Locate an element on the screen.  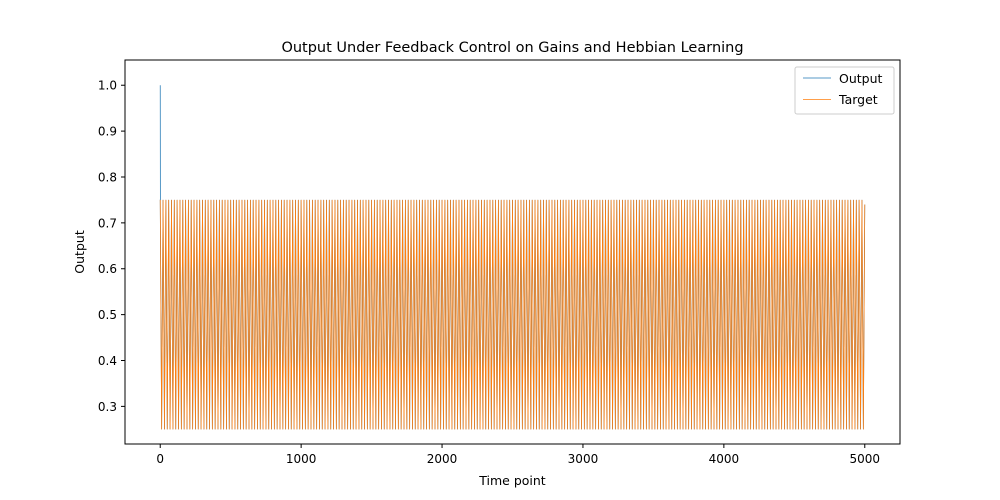
y-tick-label: 0.4 is located at coordinates (107, 361).